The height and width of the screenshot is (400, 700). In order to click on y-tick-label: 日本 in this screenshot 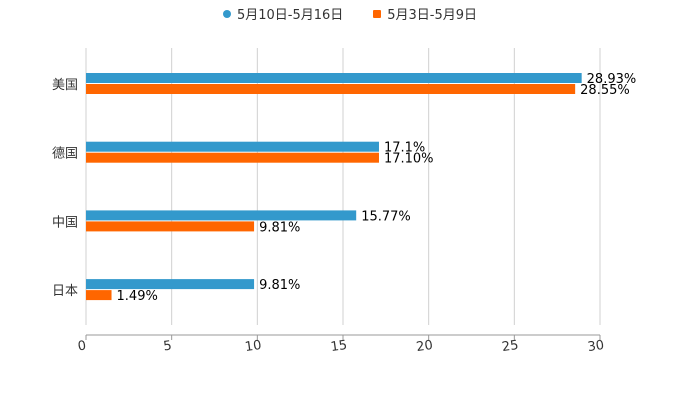, I will do `click(65, 291)`.